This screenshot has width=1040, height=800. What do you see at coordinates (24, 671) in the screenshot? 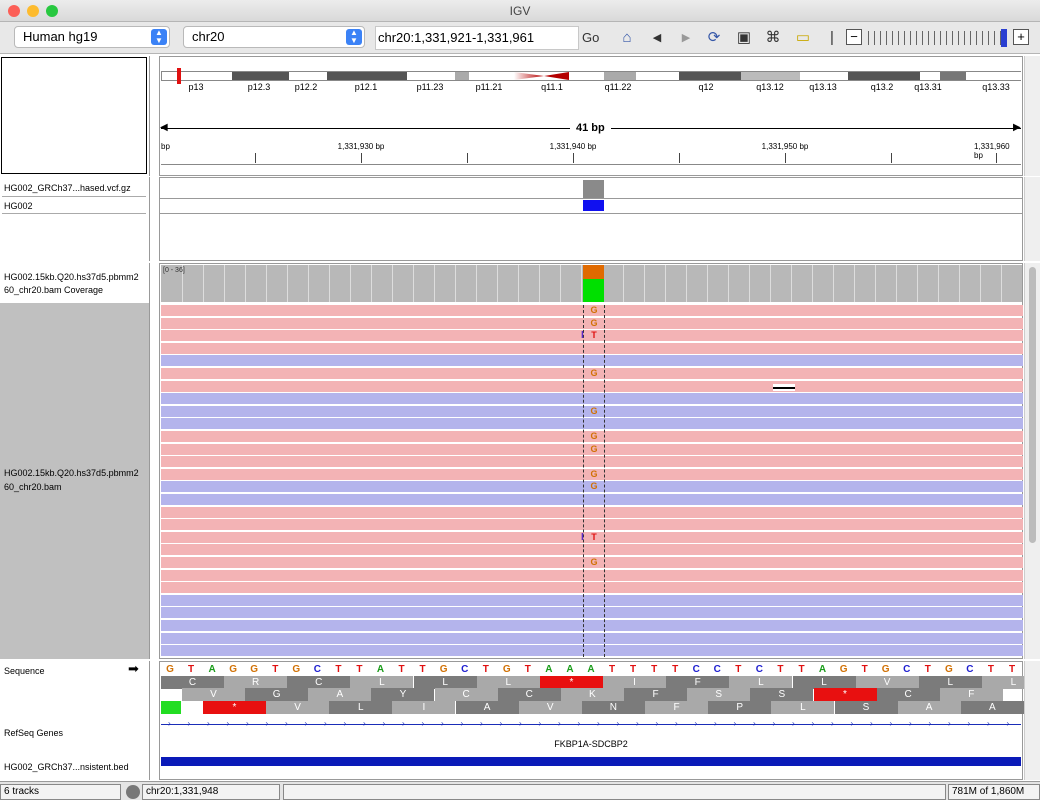
I see `sequence-track-name: Sequence` at bounding box center [24, 671].